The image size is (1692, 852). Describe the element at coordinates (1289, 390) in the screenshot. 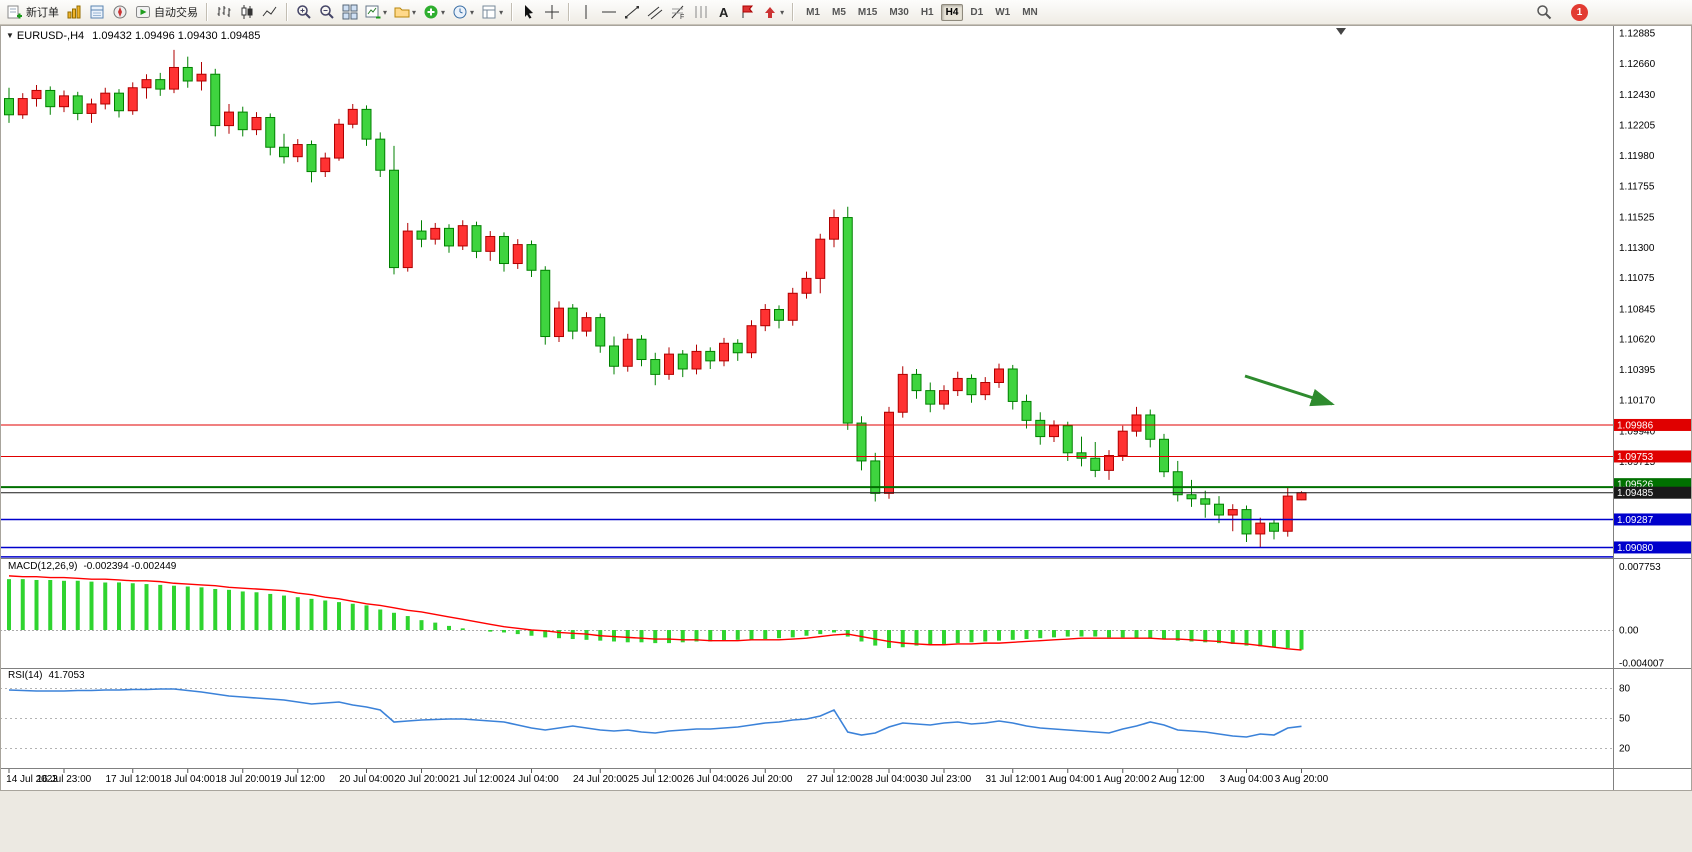

I see `trend-arrow-annotation` at that location.